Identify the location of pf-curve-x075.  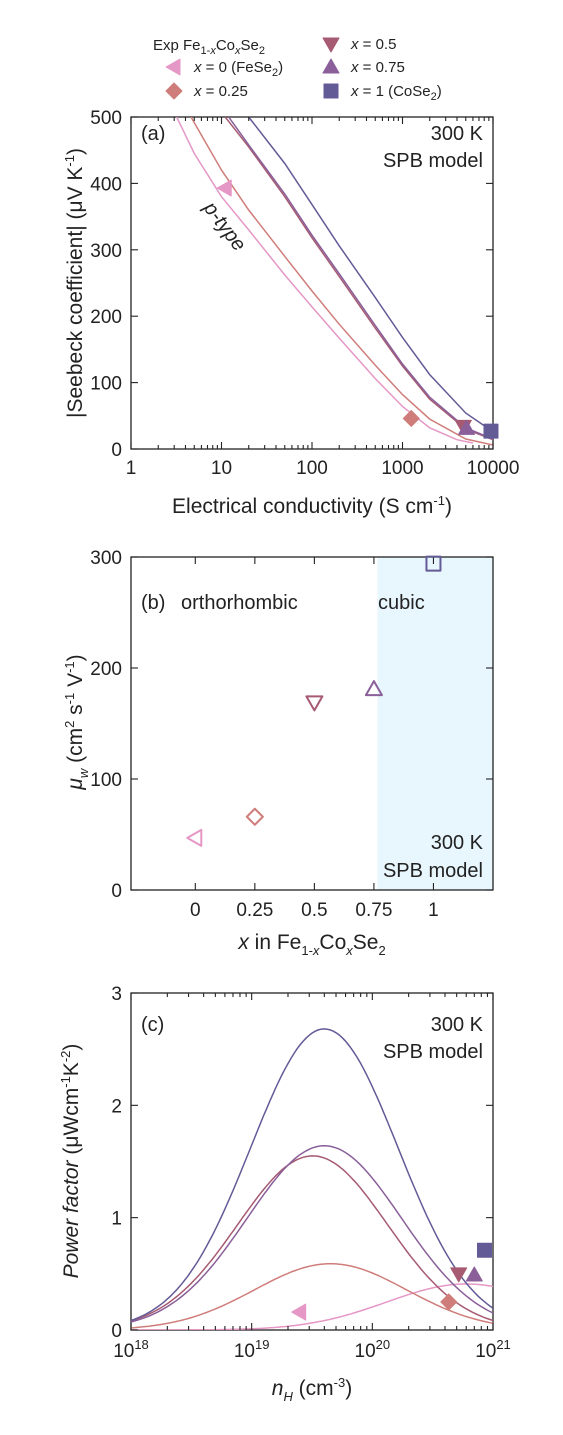
(312, 1234).